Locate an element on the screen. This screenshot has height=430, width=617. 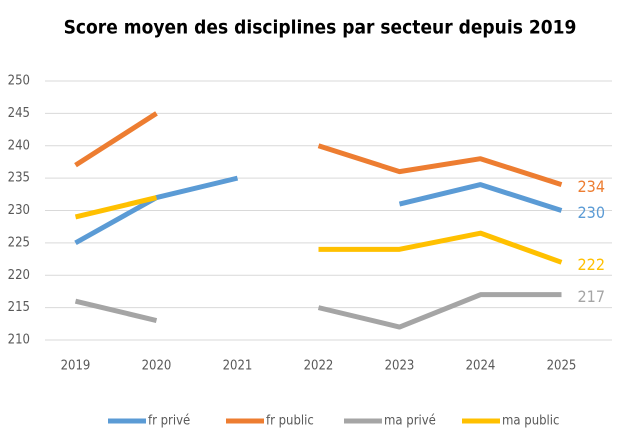
x-tick-label: 2021 is located at coordinates (238, 366).